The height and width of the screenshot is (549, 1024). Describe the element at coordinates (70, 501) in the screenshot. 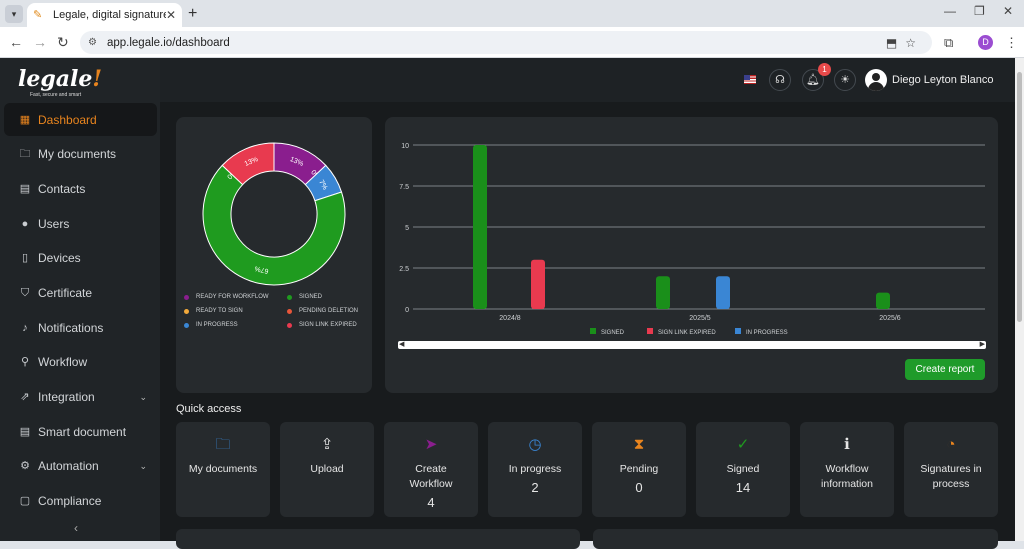

I see `sidebar-item-label: Compliance` at that location.